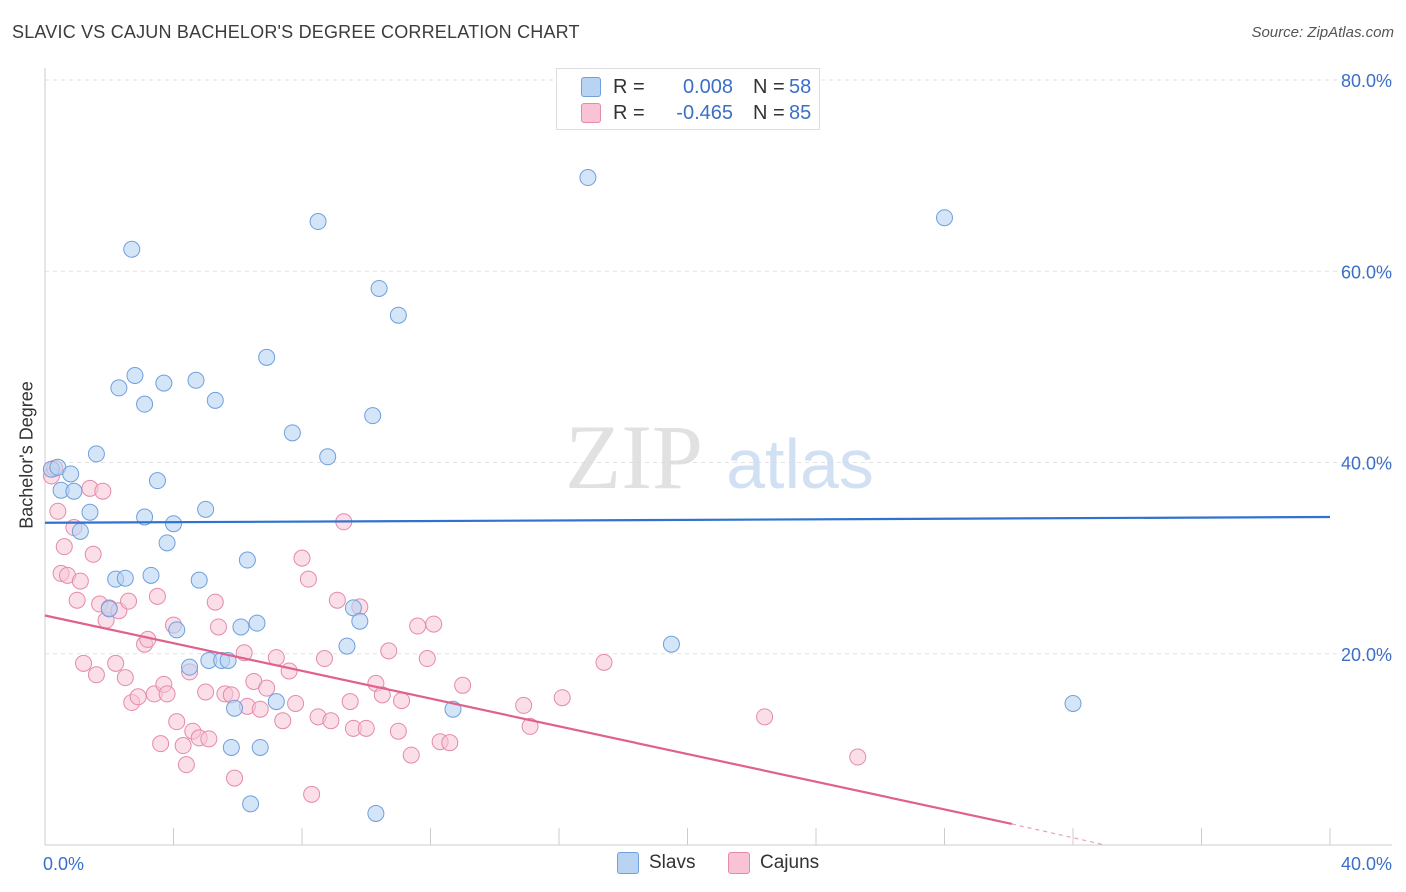 Image resolution: width=1406 pixels, height=892 pixels. I want to click on slavs-trend-line, so click(687, 519).